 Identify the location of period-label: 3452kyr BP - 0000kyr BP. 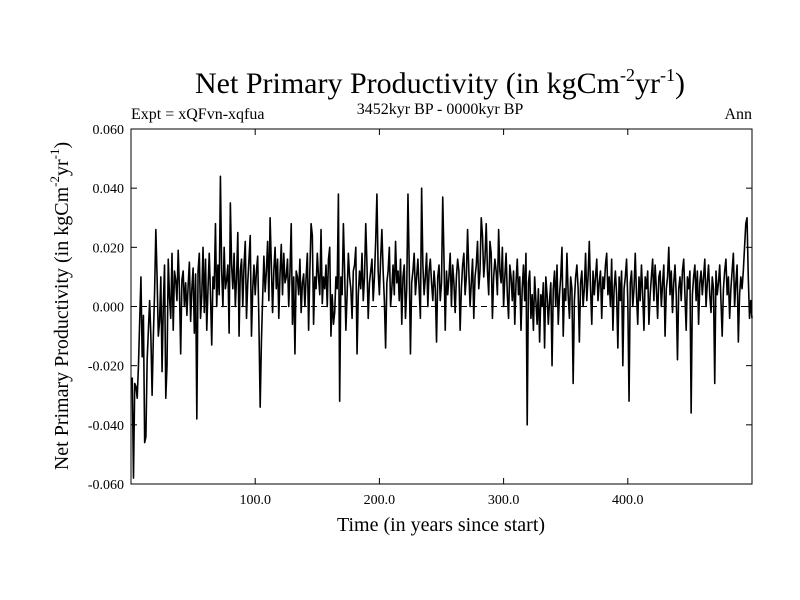
(440, 109).